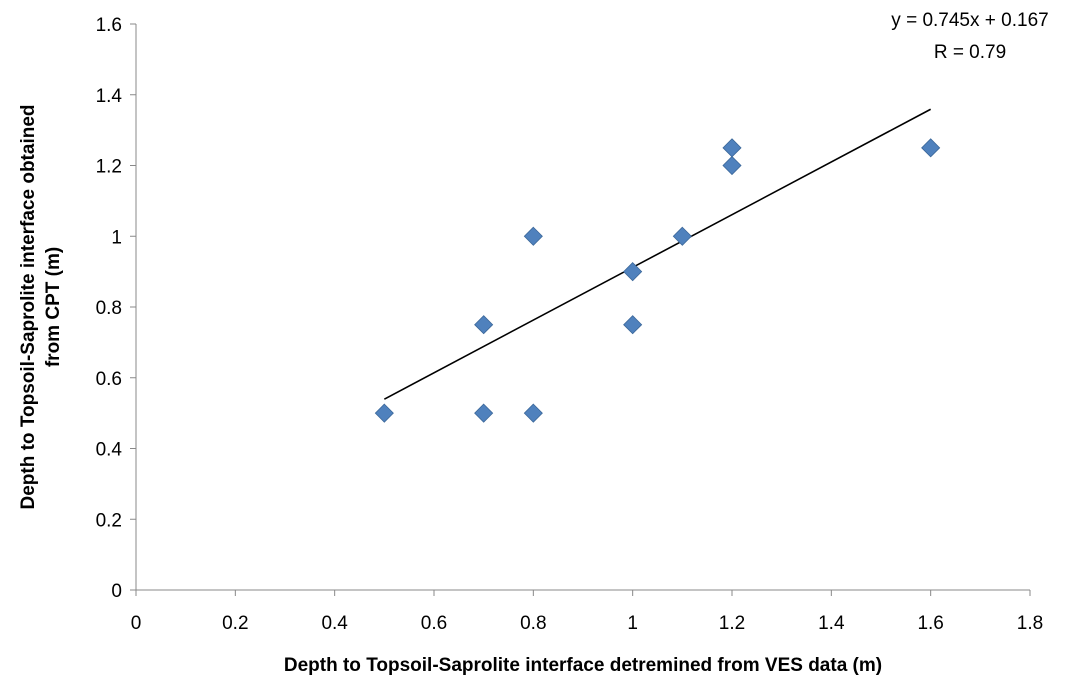 Image resolution: width=1073 pixels, height=680 pixels. What do you see at coordinates (109, 450) in the screenshot?
I see `y-tick-label: 0.4` at bounding box center [109, 450].